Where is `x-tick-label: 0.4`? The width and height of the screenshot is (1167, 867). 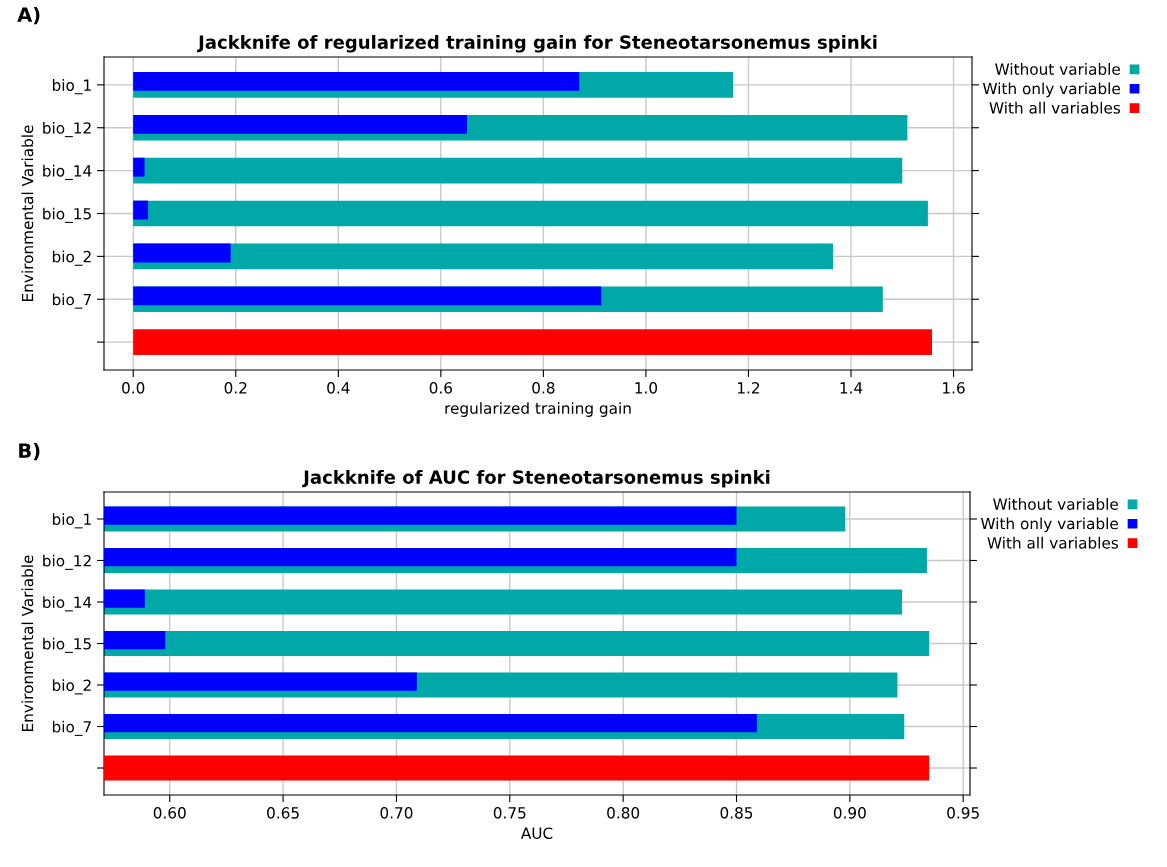 x-tick-label: 0.4 is located at coordinates (338, 388).